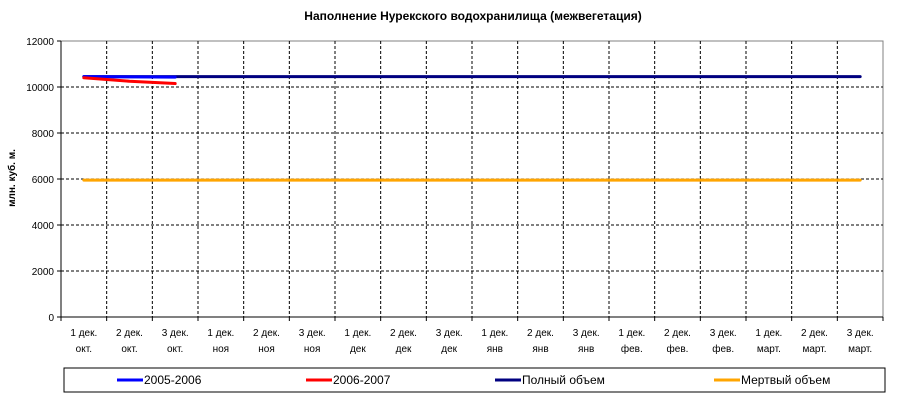 The width and height of the screenshot is (917, 418). What do you see at coordinates (51, 318) in the screenshot?
I see `y-tick-label: 0` at bounding box center [51, 318].